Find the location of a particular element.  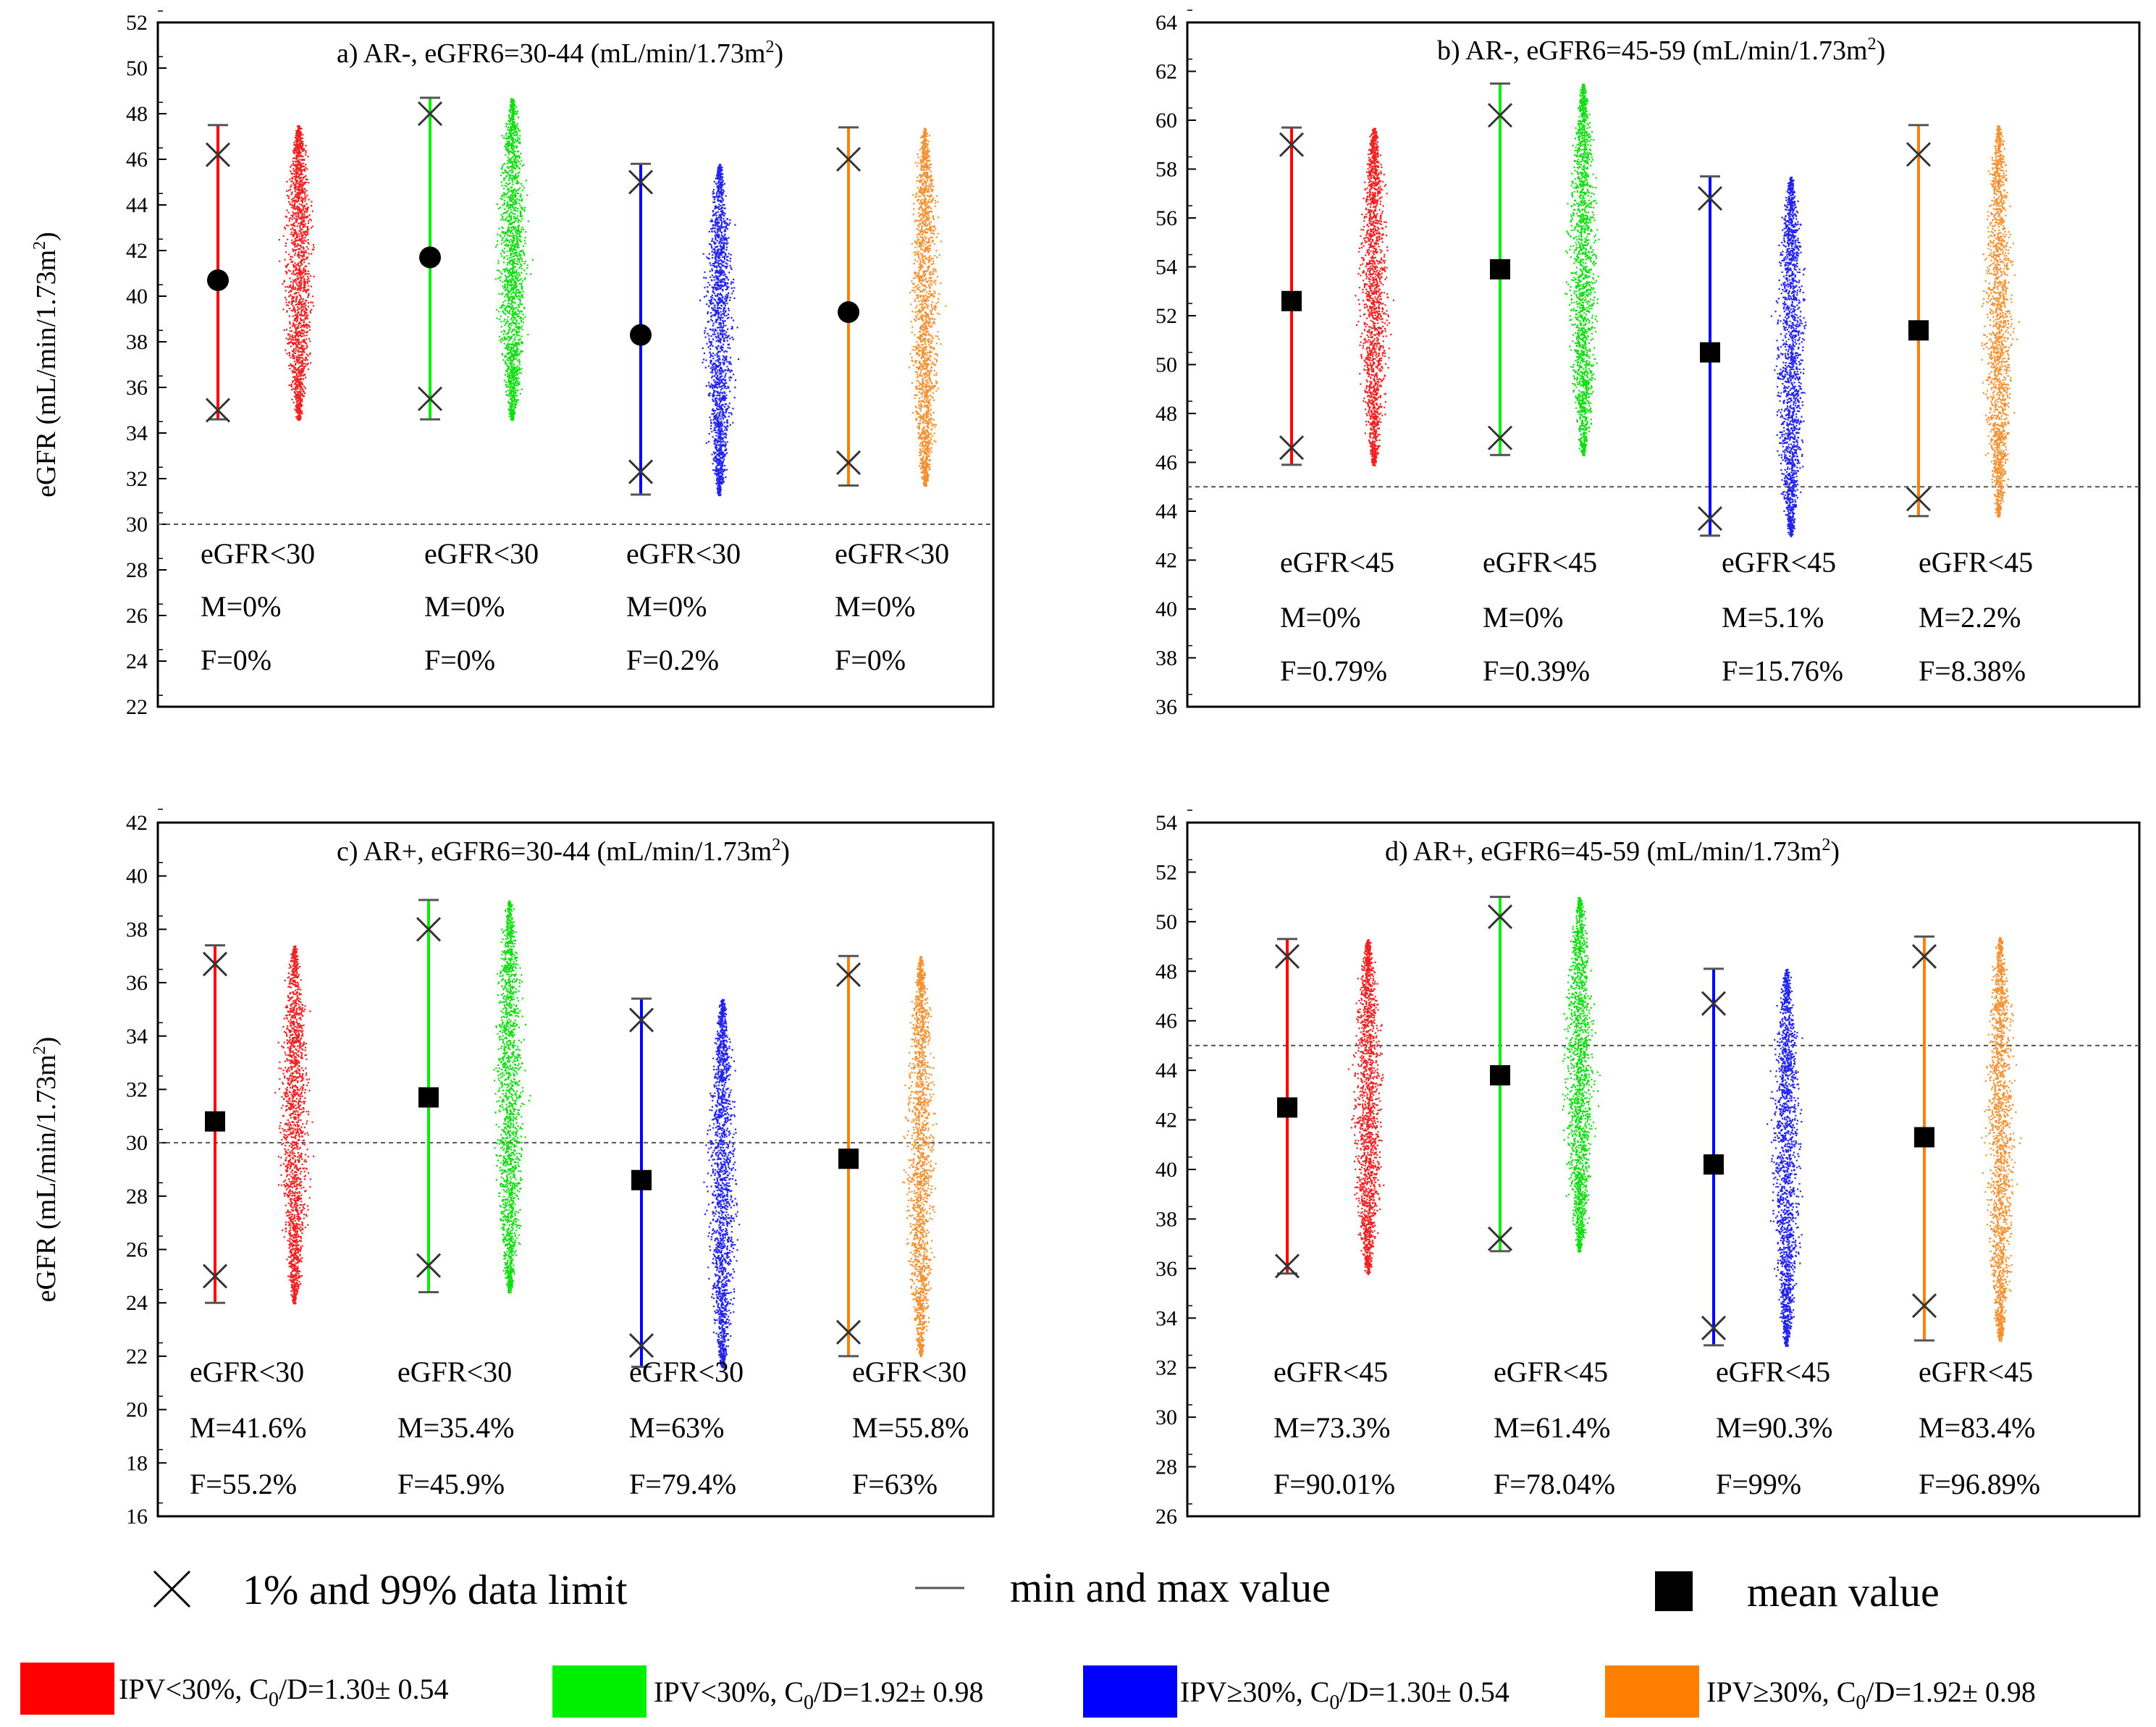

panel-c-ytick-label: 26 is located at coordinates (137, 1250).